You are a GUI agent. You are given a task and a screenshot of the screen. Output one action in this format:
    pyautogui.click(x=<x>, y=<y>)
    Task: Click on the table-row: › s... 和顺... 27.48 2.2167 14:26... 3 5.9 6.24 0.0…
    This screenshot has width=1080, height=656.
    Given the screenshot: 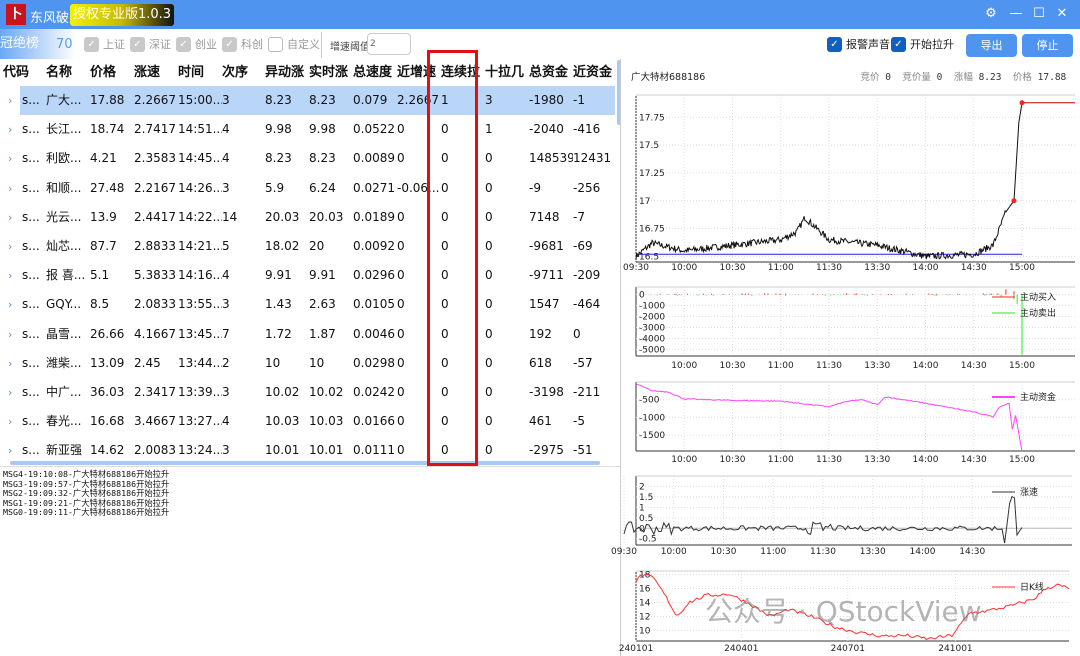 What is the action you would take?
    pyautogui.click(x=307, y=188)
    